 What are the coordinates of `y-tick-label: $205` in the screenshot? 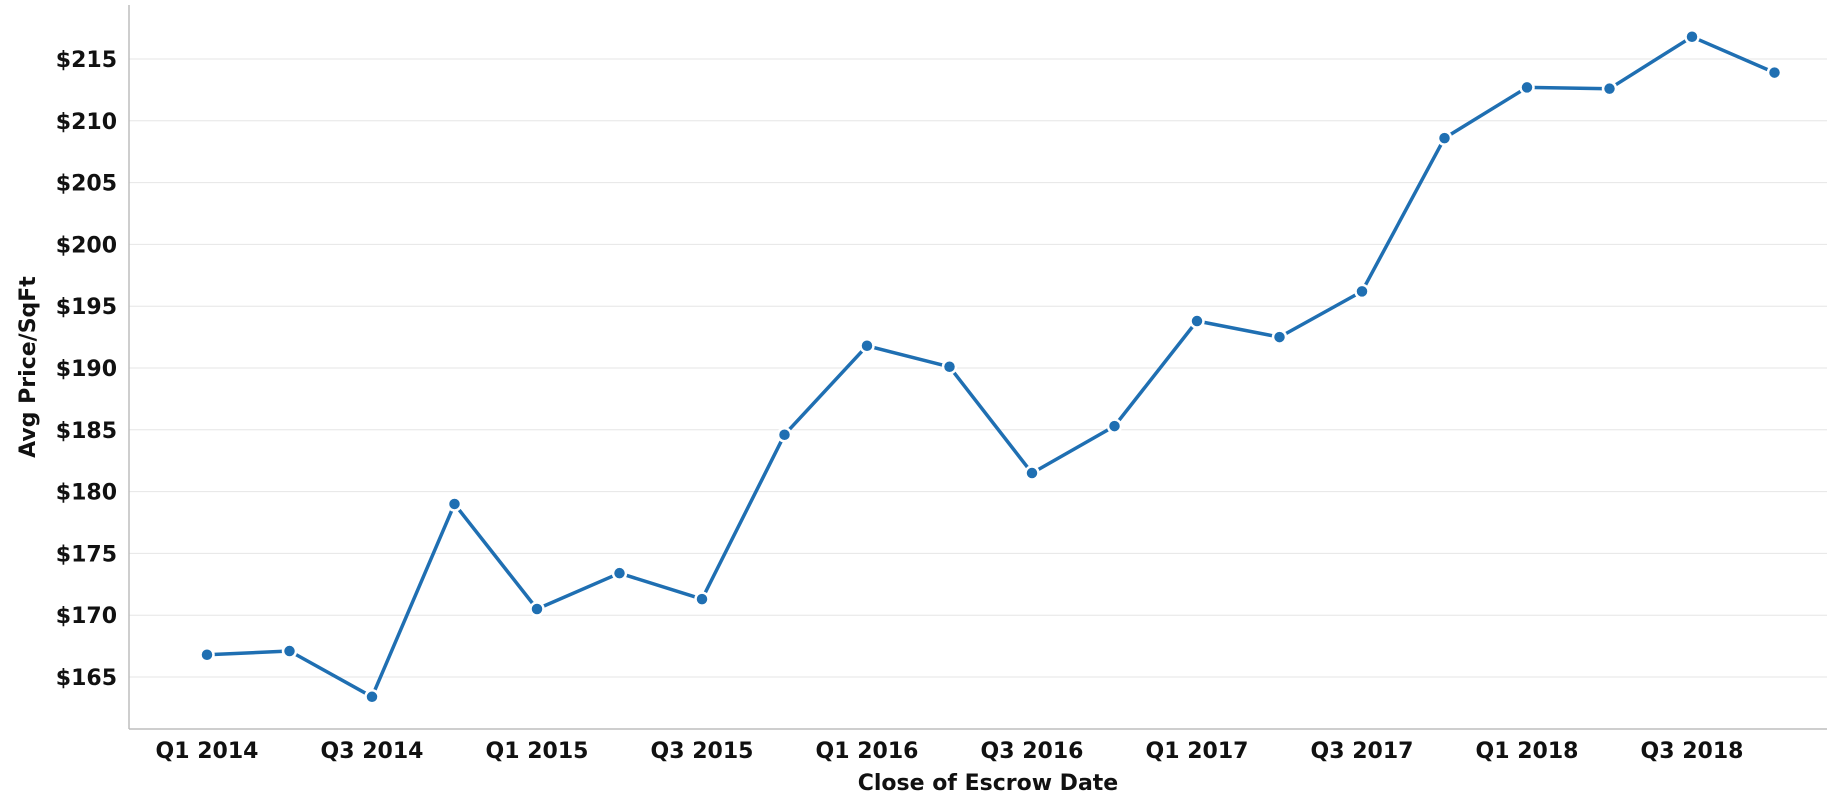 It's located at (86, 184).